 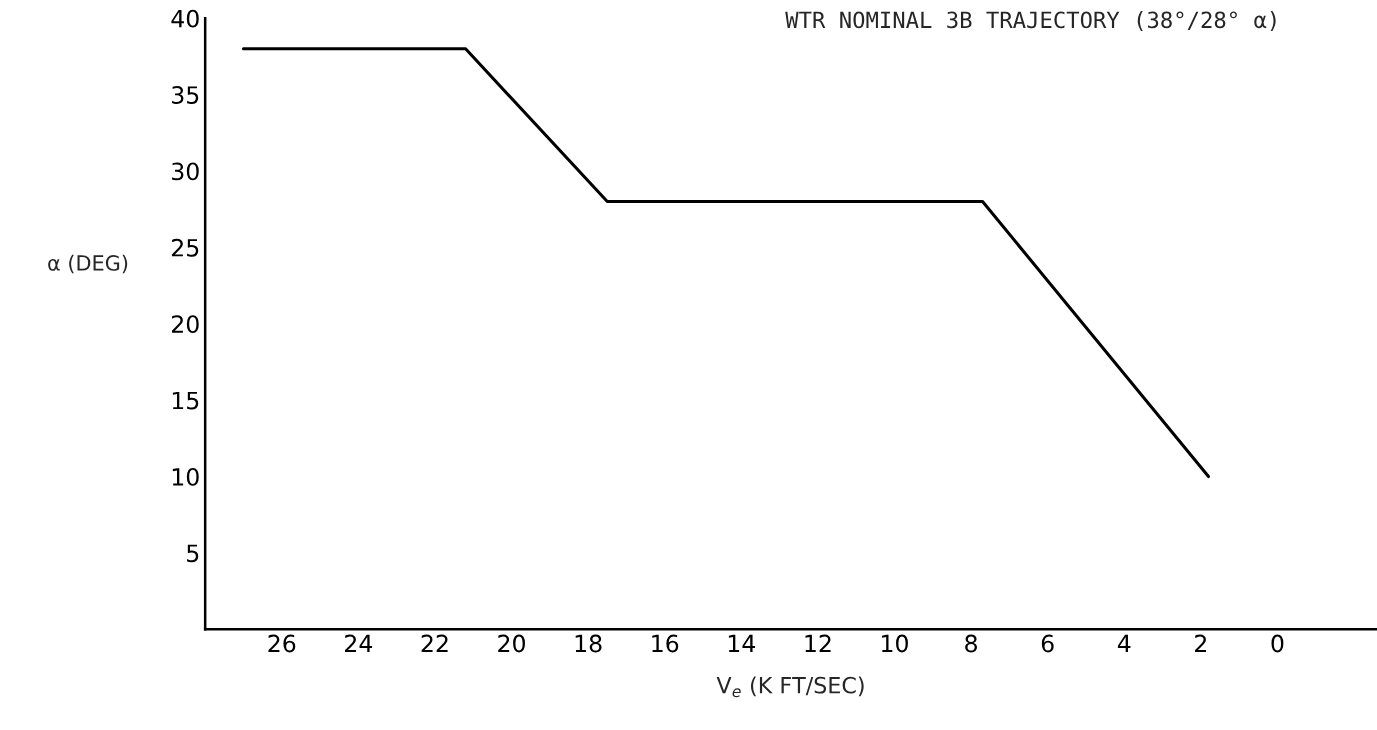 What do you see at coordinates (185, 476) in the screenshot?
I see `y-tick-label: 10` at bounding box center [185, 476].